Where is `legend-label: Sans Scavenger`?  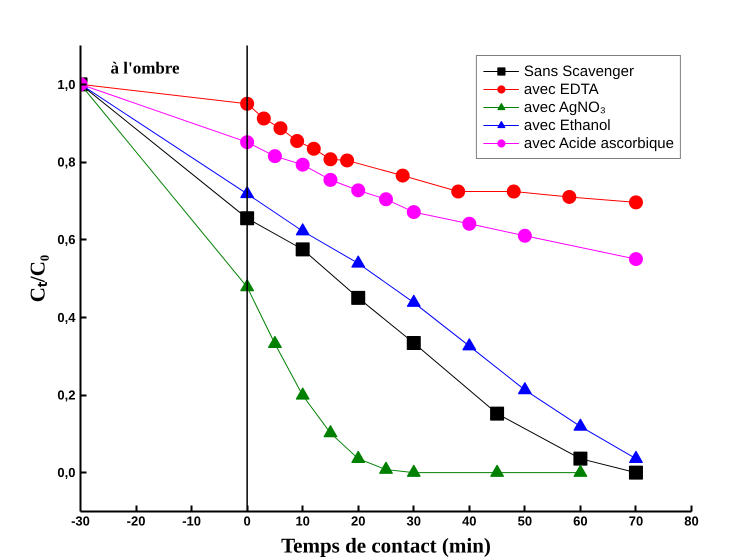
legend-label: Sans Scavenger is located at coordinates (579, 71).